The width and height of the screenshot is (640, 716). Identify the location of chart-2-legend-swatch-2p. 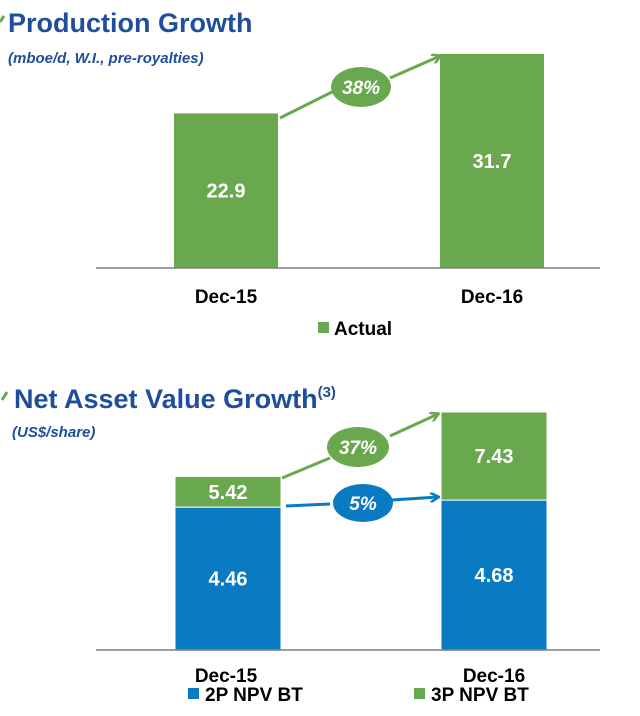
(193, 693).